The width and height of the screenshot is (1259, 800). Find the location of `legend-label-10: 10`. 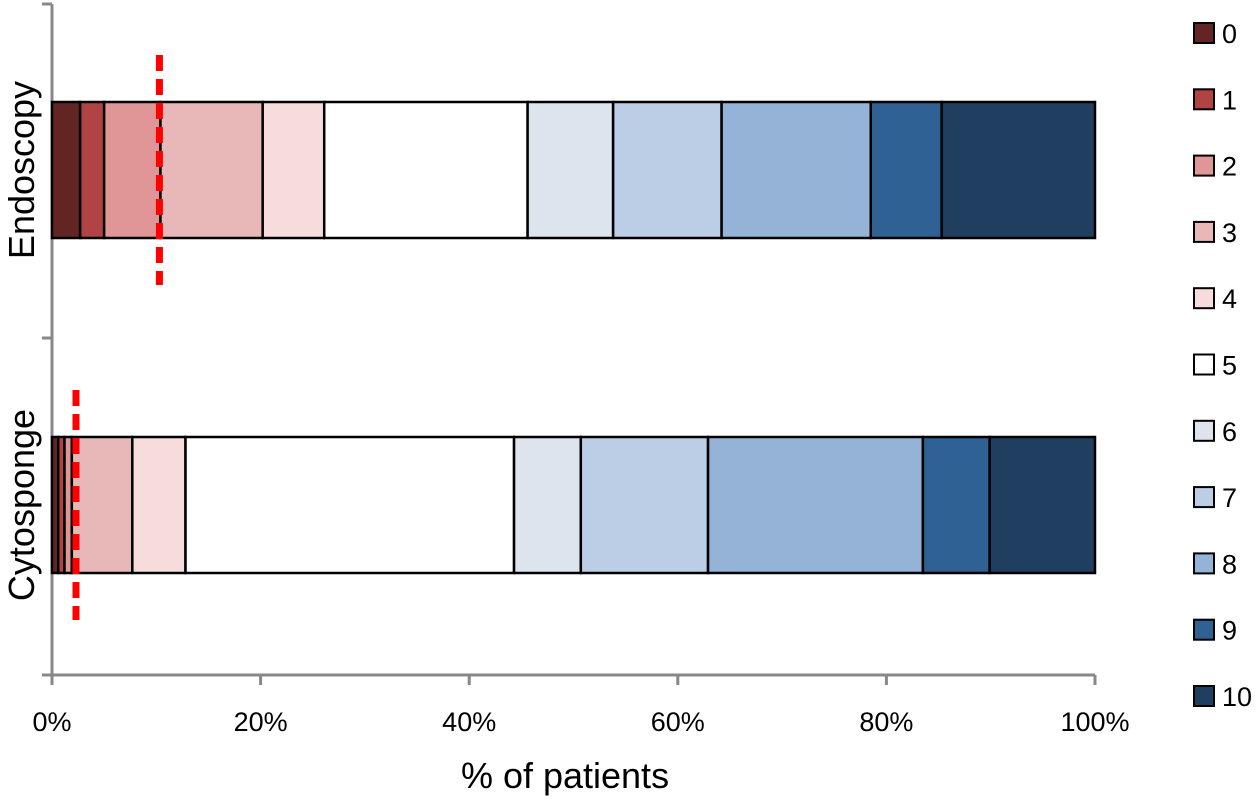

legend-label-10: 10 is located at coordinates (1237, 697).